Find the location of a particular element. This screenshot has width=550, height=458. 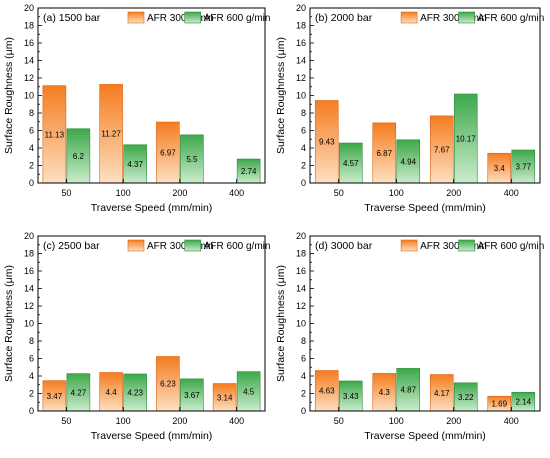

bar-value-label: 9.43 is located at coordinates (327, 142).